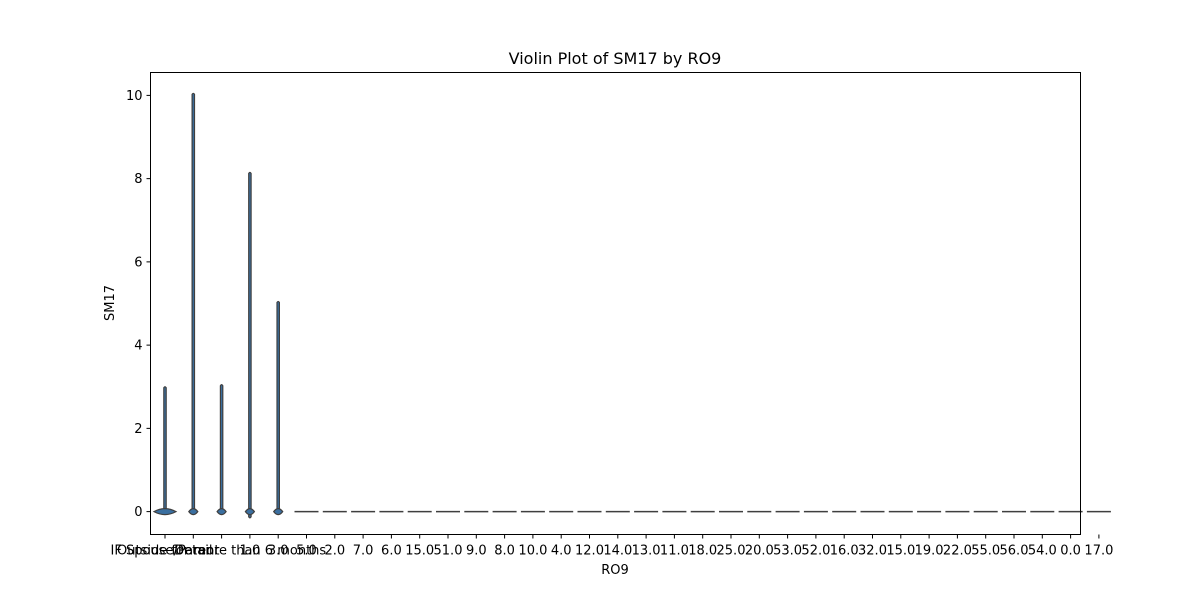  Describe the element at coordinates (929, 551) in the screenshot. I see `x-tick-label: 19.0` at that location.